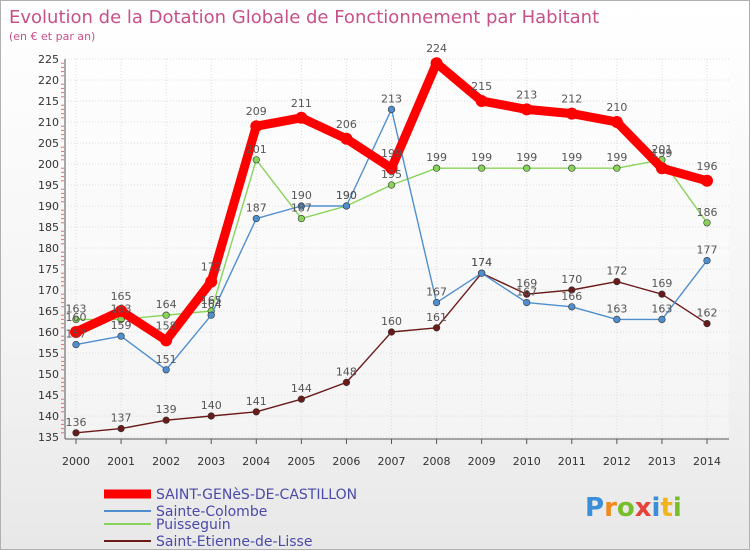  I want to click on series-0-label-2009: 215, so click(481, 86).